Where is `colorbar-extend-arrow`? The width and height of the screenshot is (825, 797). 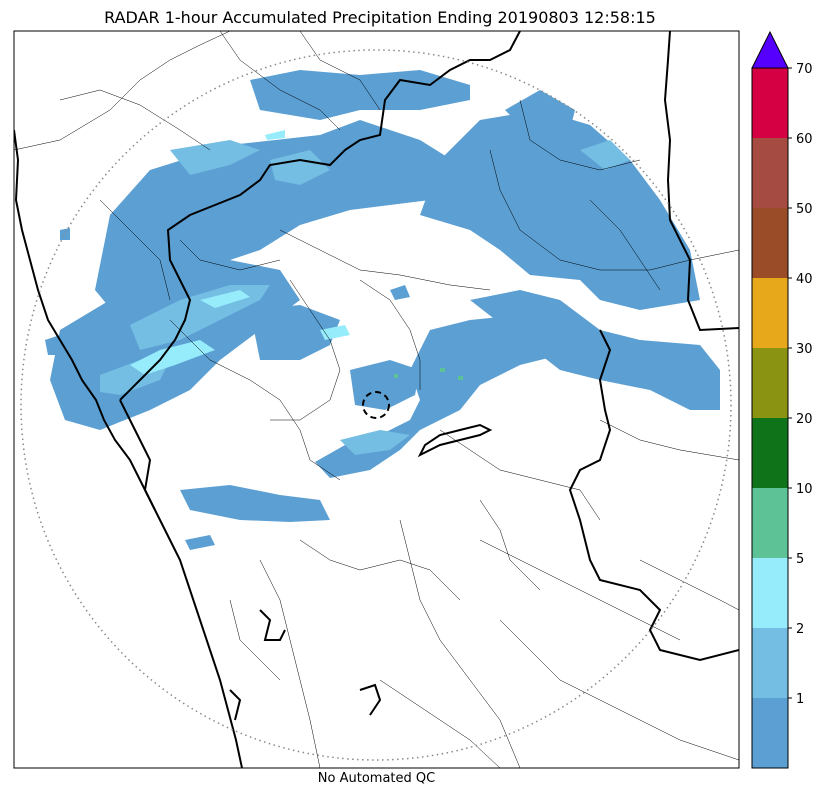 colorbar-extend-arrow is located at coordinates (770, 49).